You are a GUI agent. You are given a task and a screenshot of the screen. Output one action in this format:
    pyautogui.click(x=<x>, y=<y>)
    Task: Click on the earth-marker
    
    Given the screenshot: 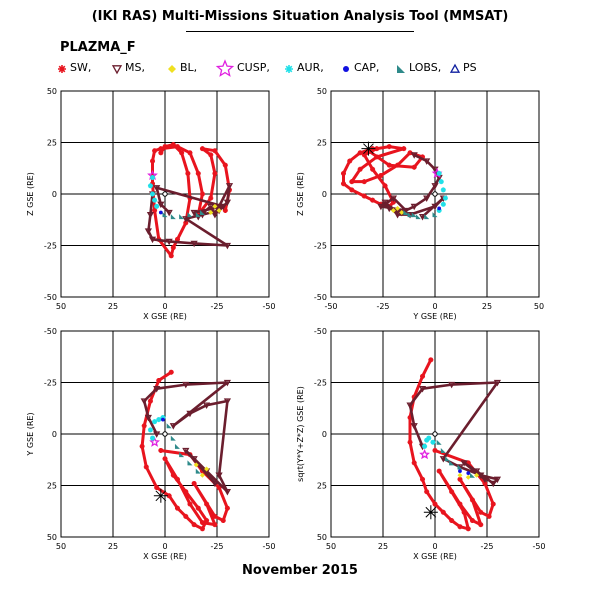 What is the action you would take?
    pyautogui.click(x=435, y=434)
    